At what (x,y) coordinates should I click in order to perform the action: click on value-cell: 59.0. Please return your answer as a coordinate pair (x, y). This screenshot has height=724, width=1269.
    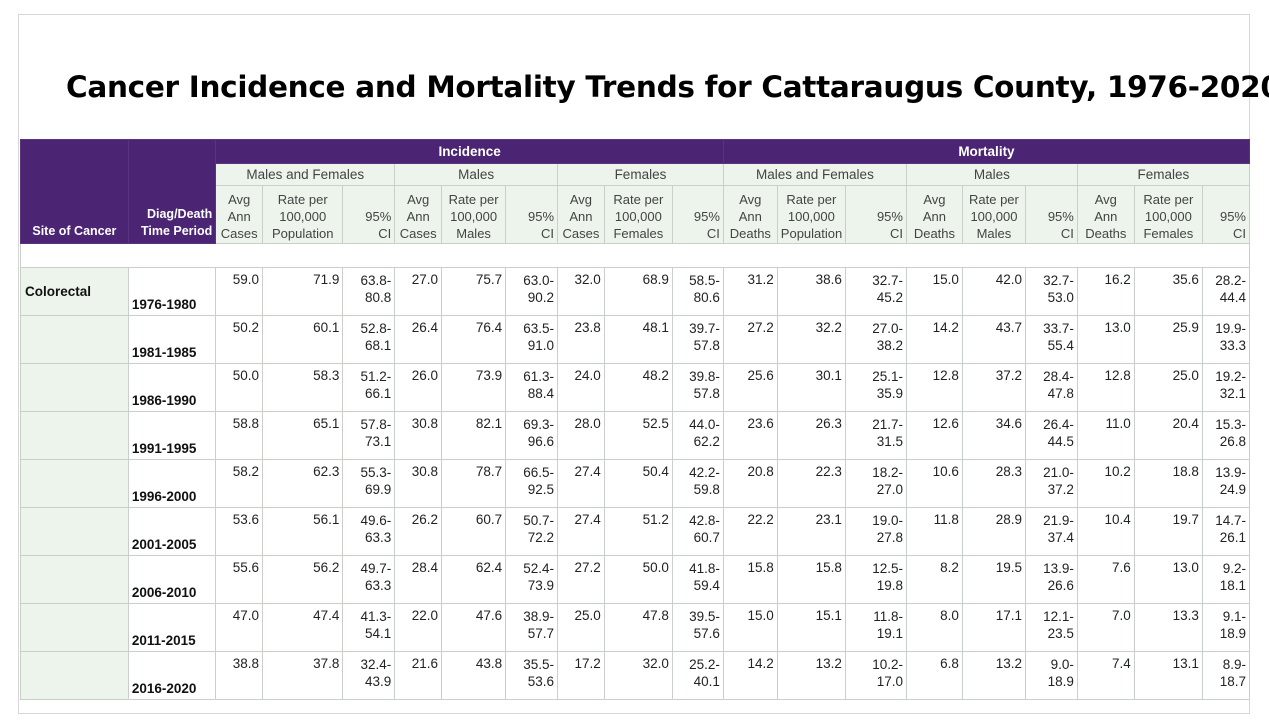
    Looking at the image, I should click on (239, 291).